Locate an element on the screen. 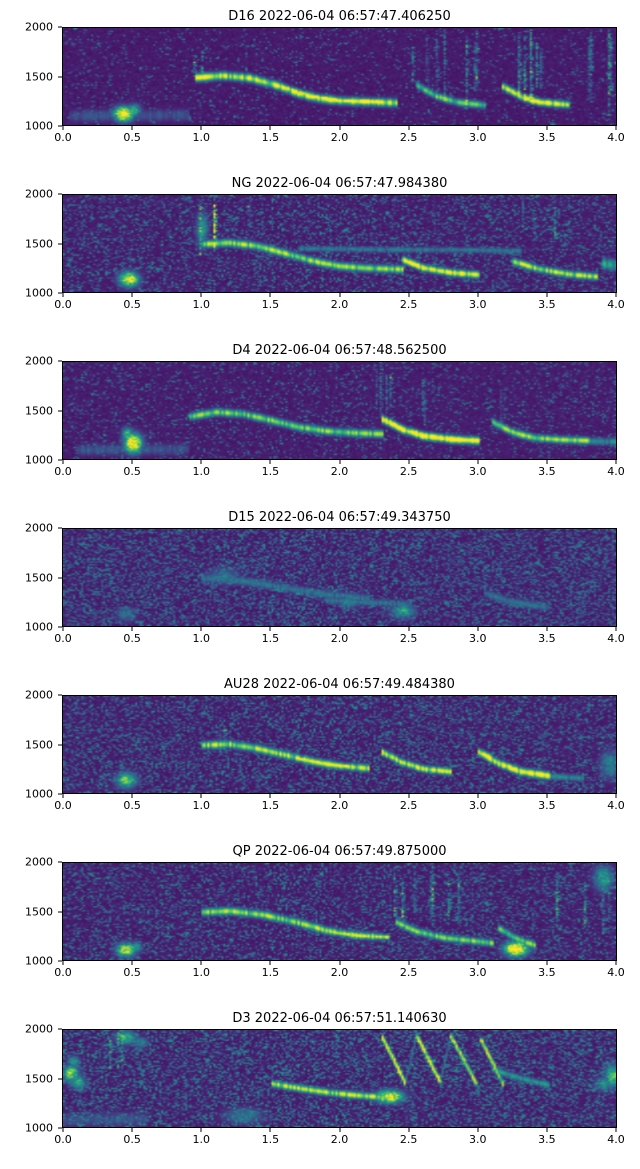 Image resolution: width=640 pixels, height=1169 pixels. panel-title: D15 2022-06-04 06:57:49.343750 is located at coordinates (339, 517).